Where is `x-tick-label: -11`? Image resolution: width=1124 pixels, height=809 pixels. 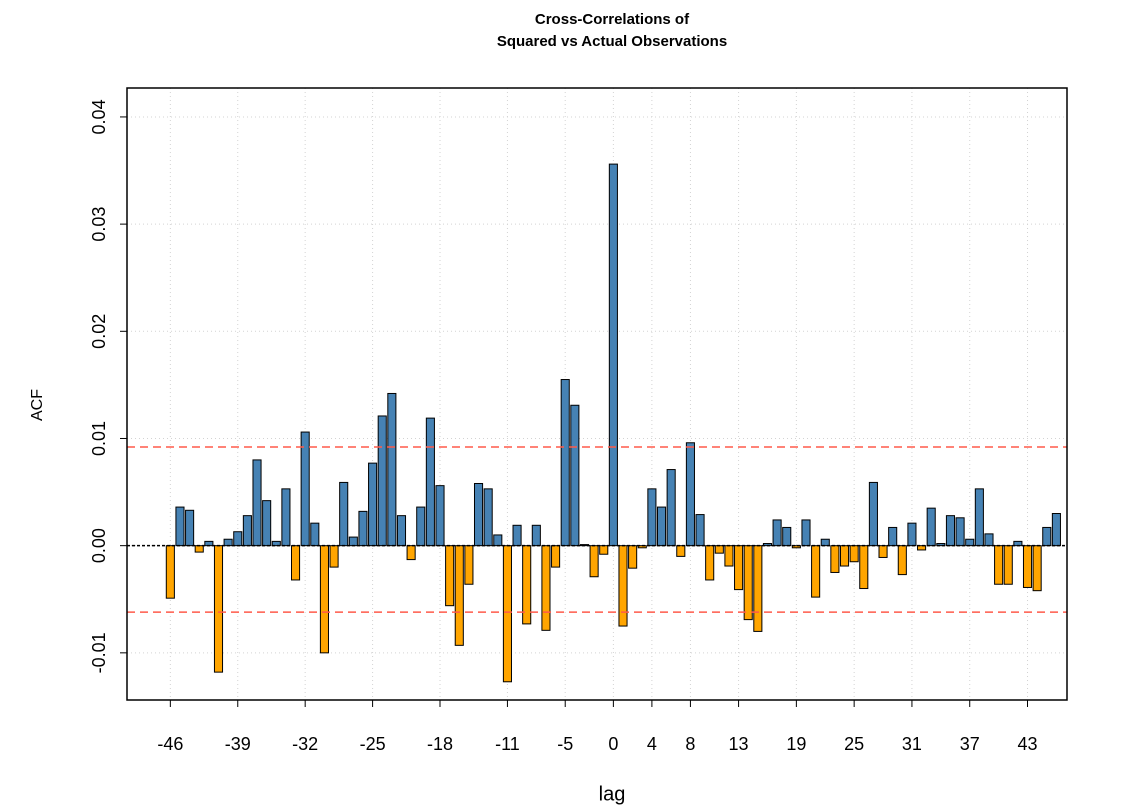 x-tick-label: -11 is located at coordinates (507, 744).